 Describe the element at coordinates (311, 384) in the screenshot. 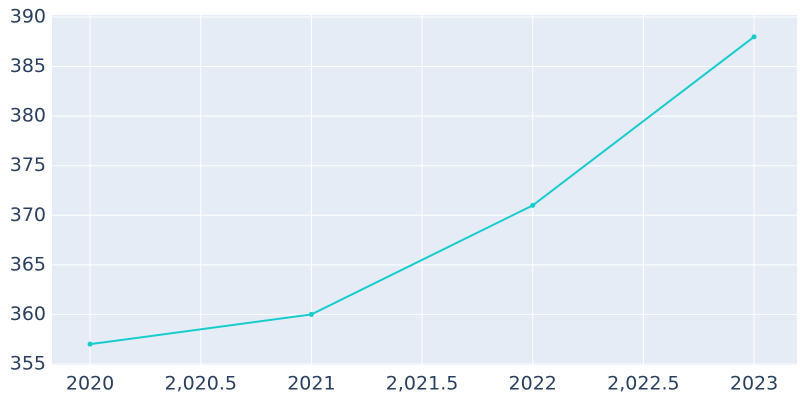

I see `x-tick-label: 2021` at that location.